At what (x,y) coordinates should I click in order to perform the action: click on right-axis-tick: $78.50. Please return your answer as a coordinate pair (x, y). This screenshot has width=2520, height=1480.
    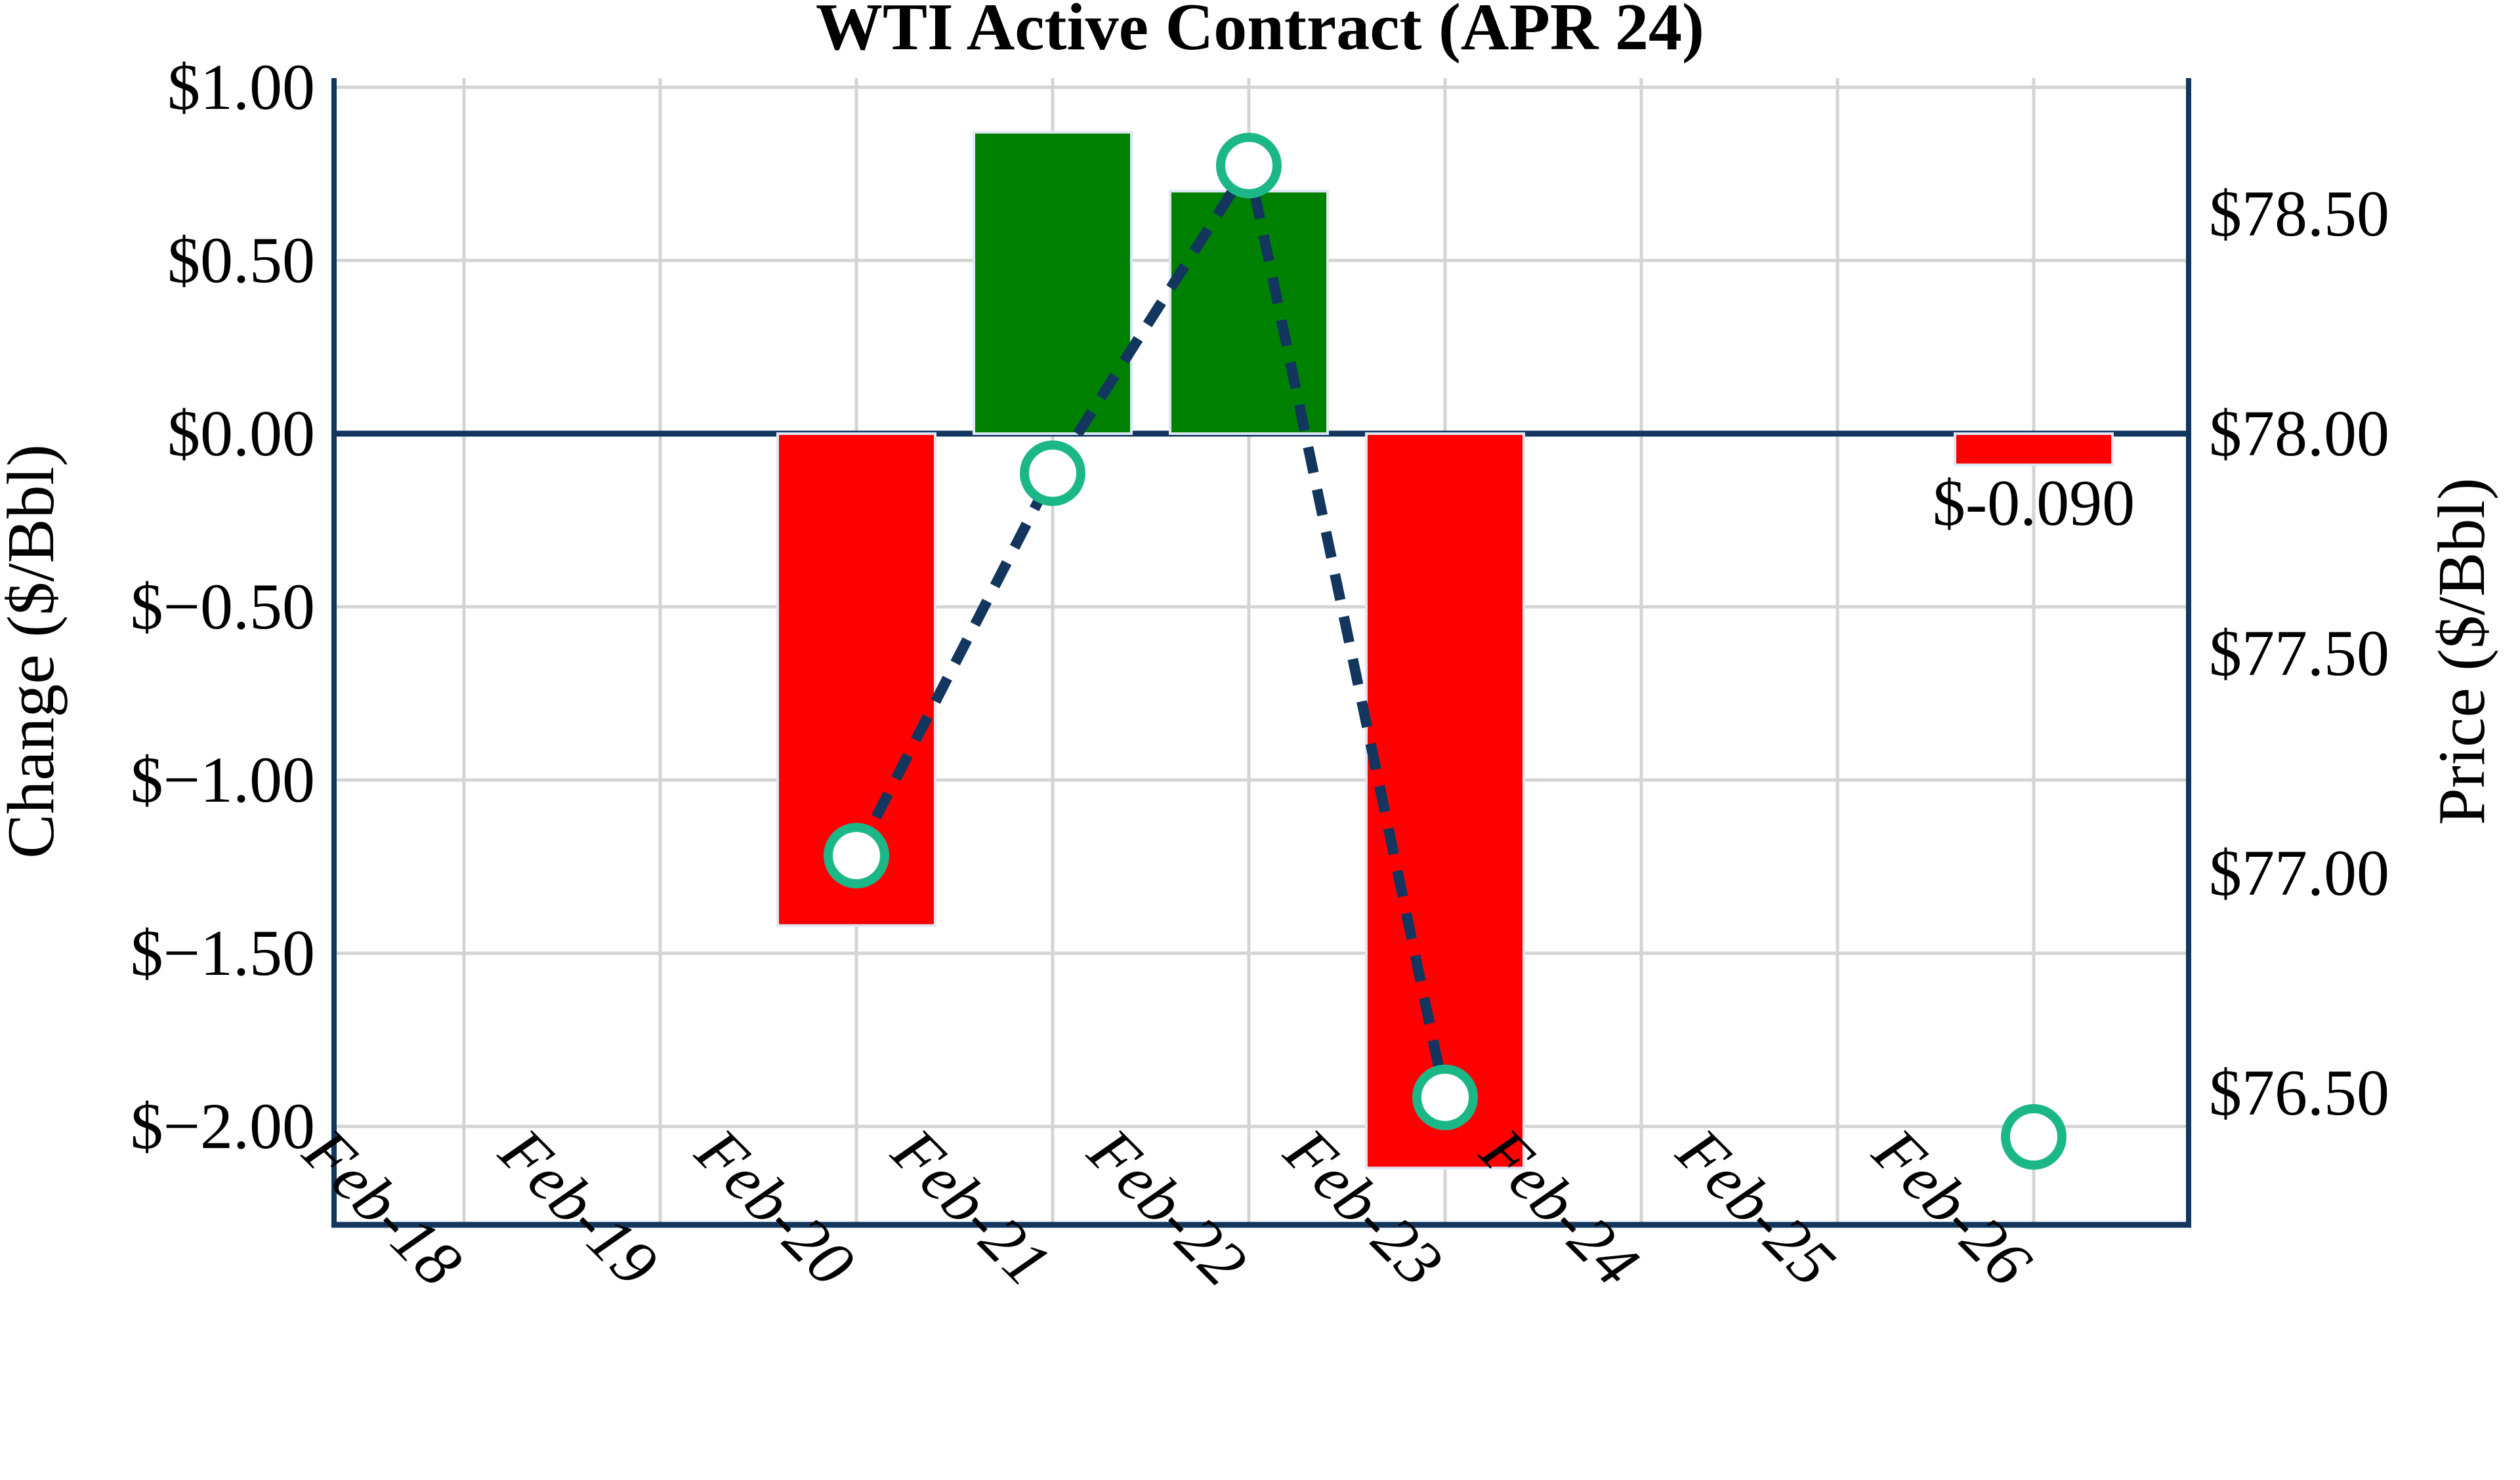
    Looking at the image, I should click on (2299, 214).